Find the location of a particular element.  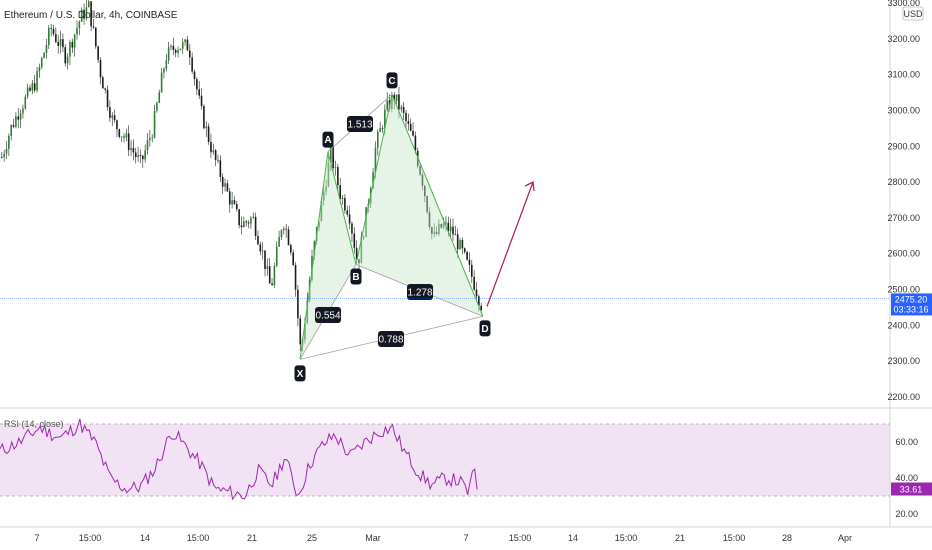

projection-arrowhead is located at coordinates (529, 186).